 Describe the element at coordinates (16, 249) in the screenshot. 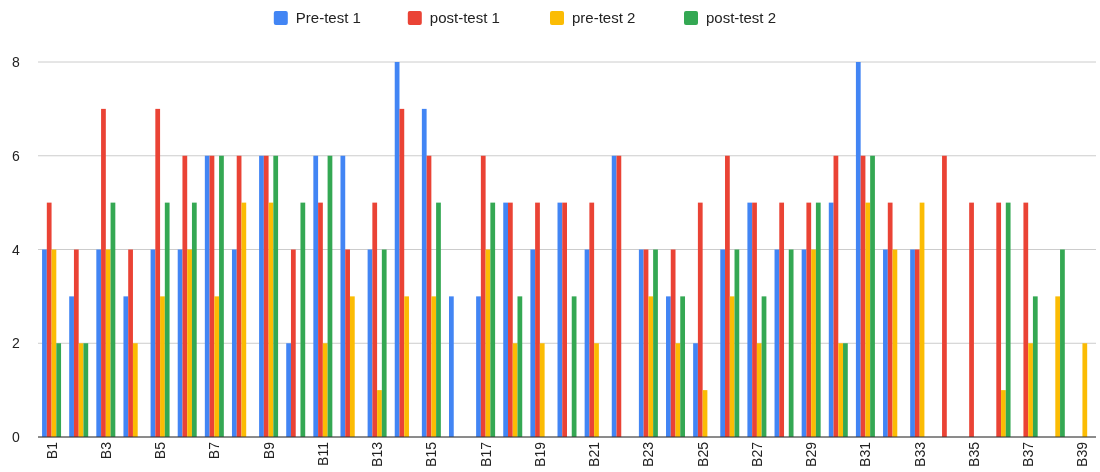

I see `y-tick-label: 4` at that location.